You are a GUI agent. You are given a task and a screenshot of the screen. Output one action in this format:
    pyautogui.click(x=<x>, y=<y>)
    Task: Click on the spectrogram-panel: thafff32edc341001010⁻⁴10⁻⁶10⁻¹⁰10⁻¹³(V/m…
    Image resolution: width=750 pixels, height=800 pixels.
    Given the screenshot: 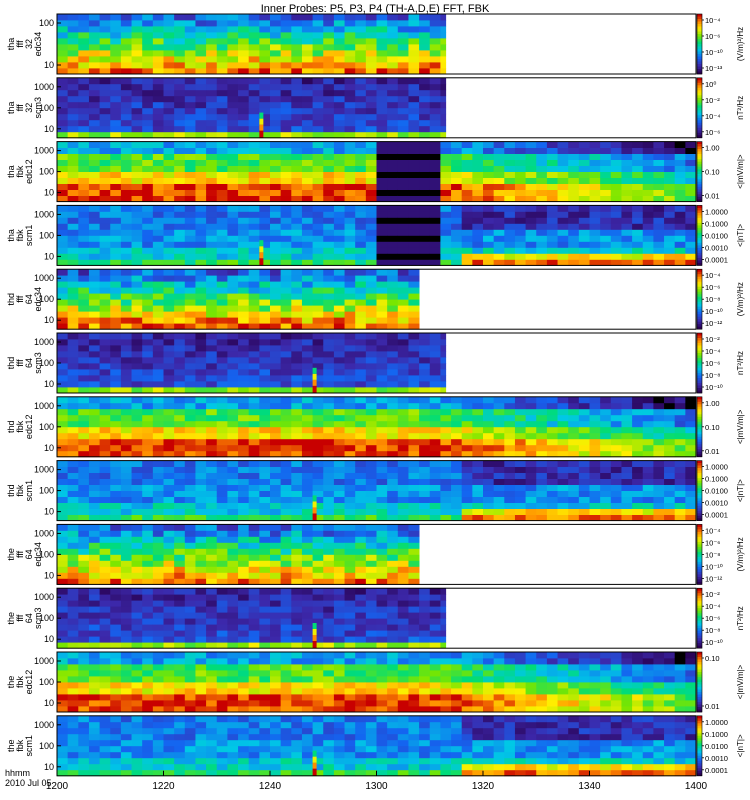 What is the action you would take?
    pyautogui.click(x=375, y=44)
    